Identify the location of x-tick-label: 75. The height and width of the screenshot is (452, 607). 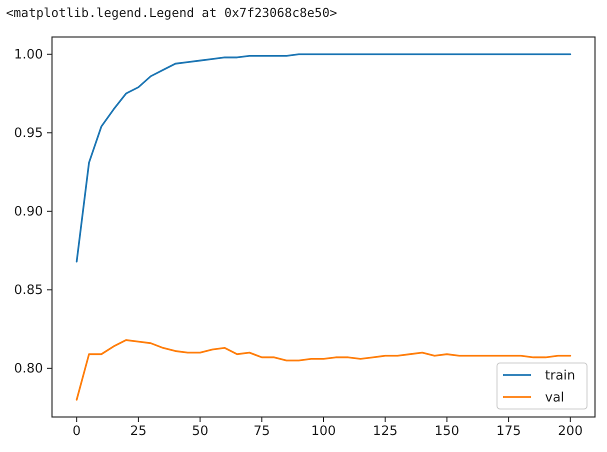
(262, 432).